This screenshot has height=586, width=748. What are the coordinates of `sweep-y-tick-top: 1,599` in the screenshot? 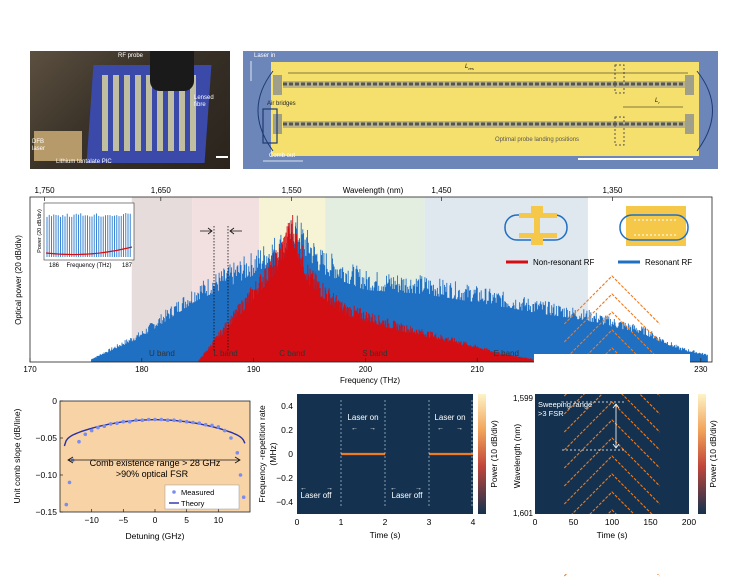 It's located at (523, 398).